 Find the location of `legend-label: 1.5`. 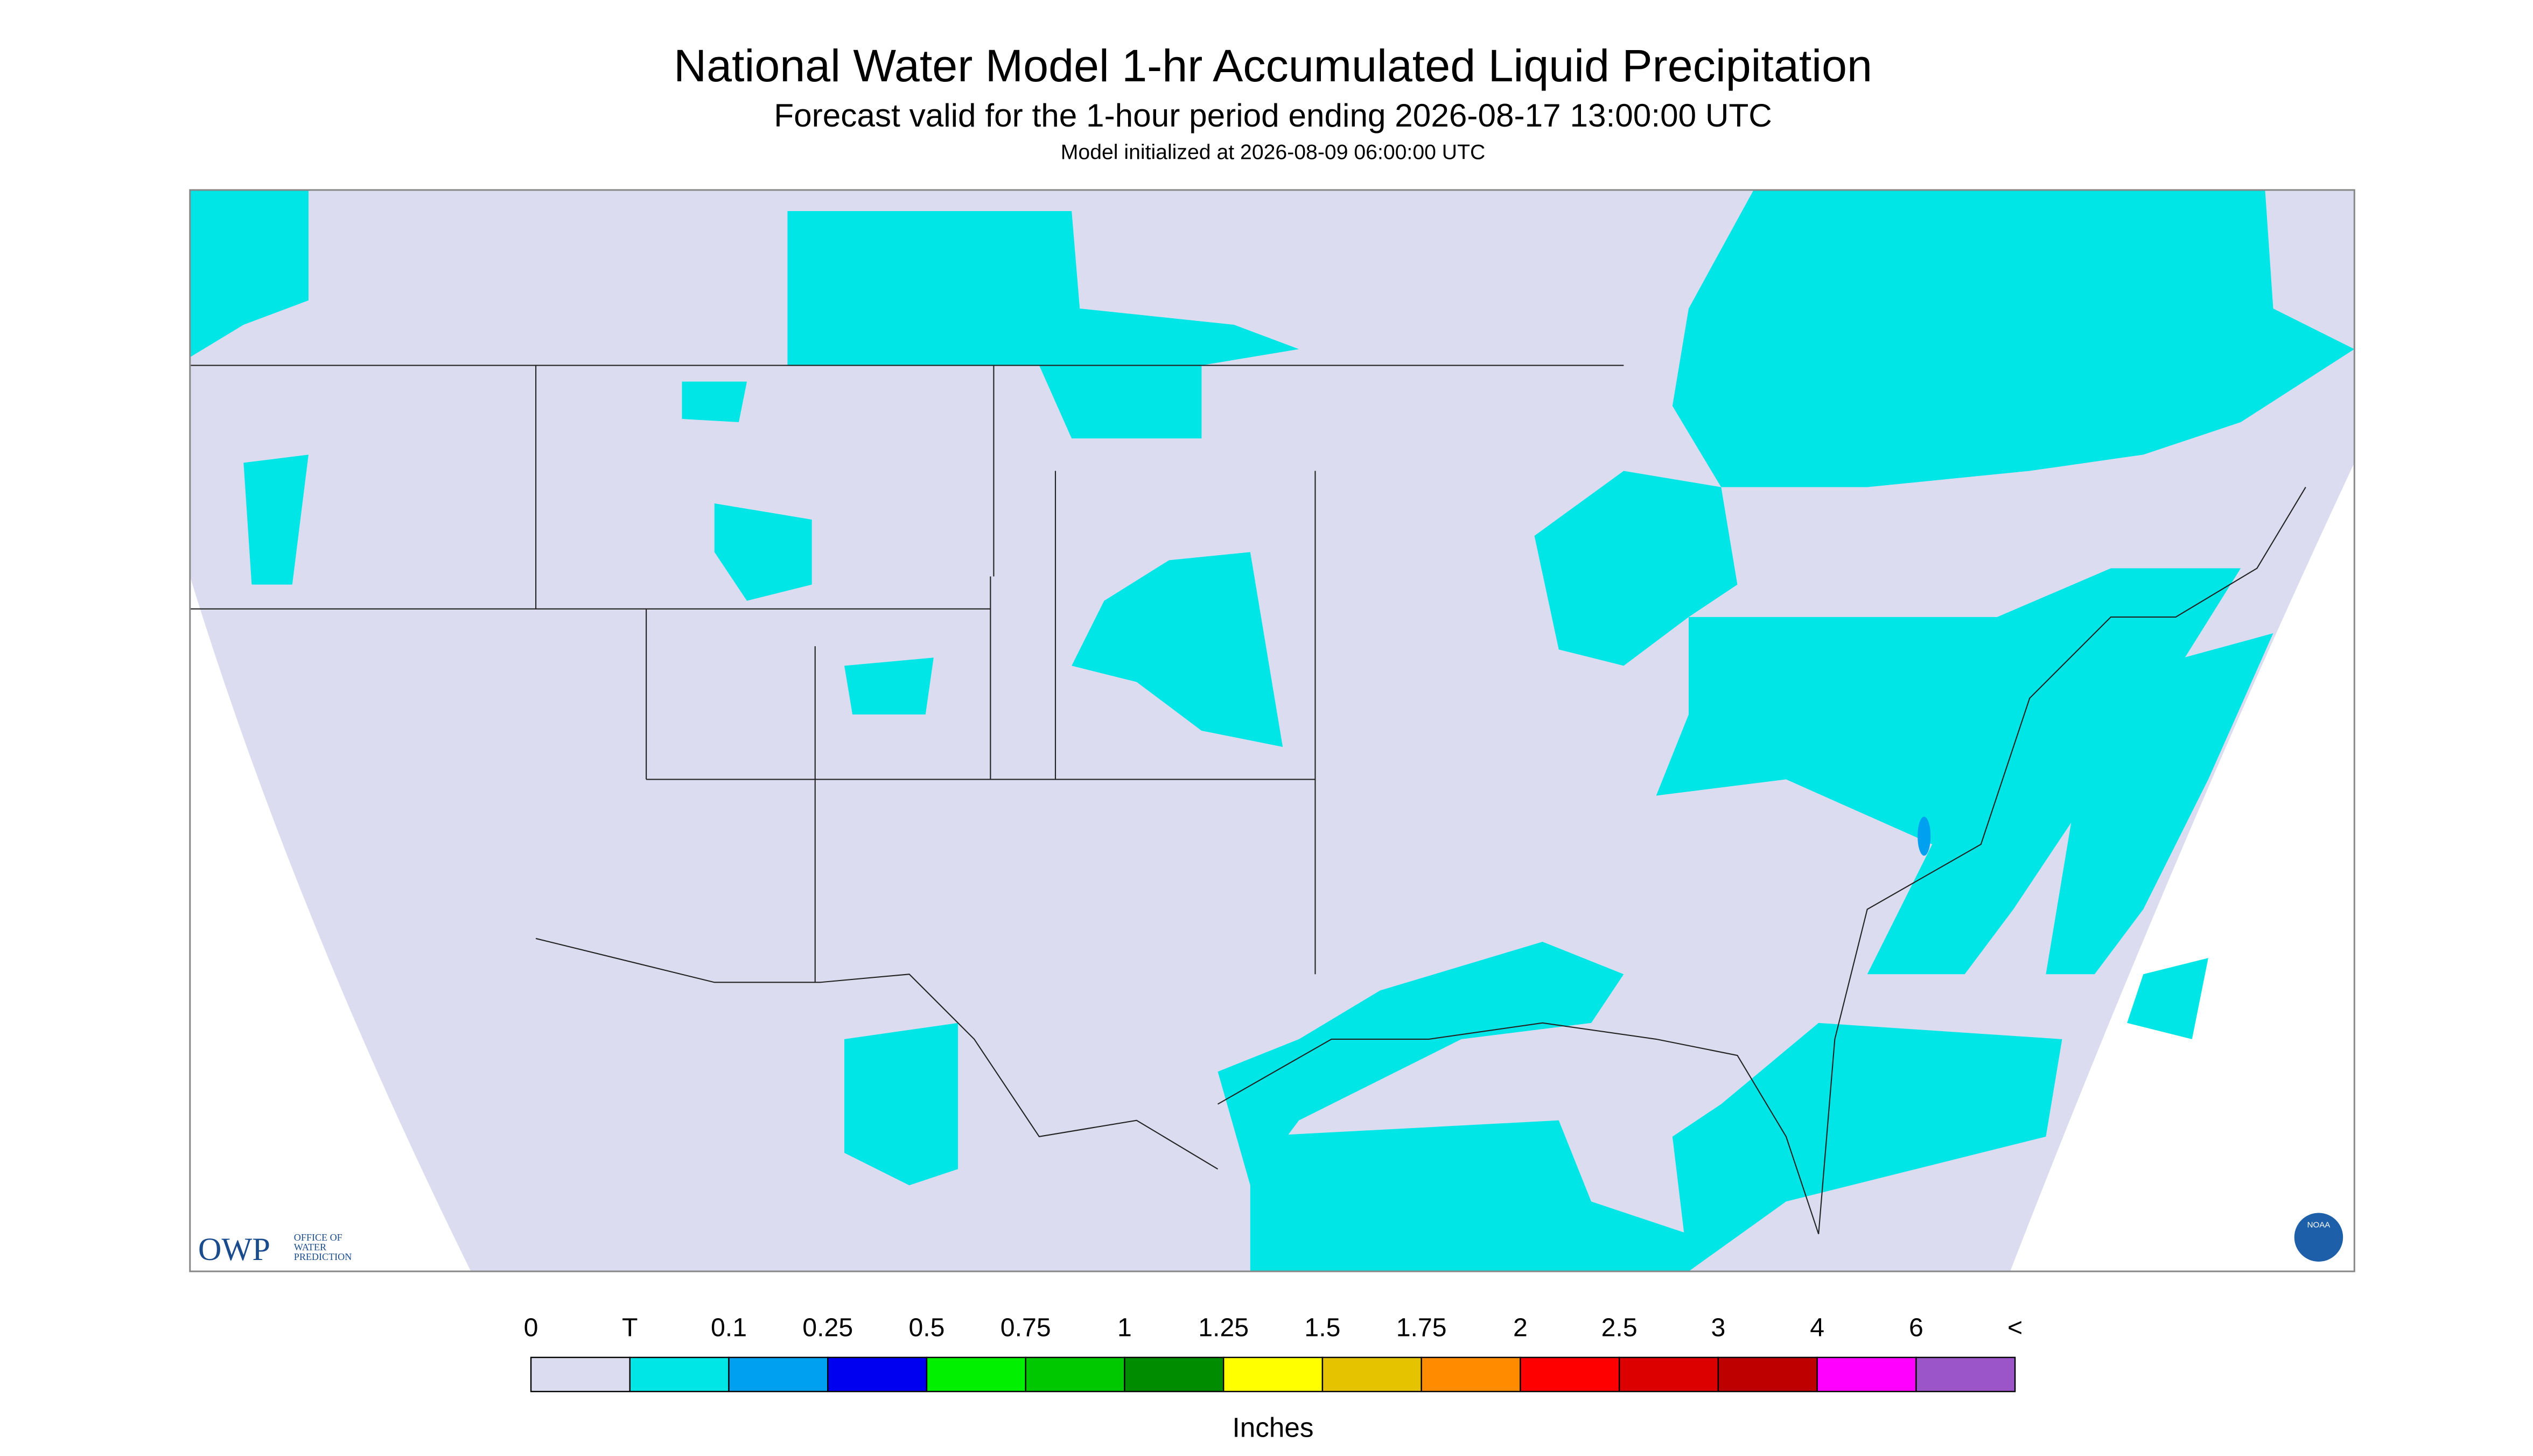

legend-label: 1.5 is located at coordinates (1322, 1327).